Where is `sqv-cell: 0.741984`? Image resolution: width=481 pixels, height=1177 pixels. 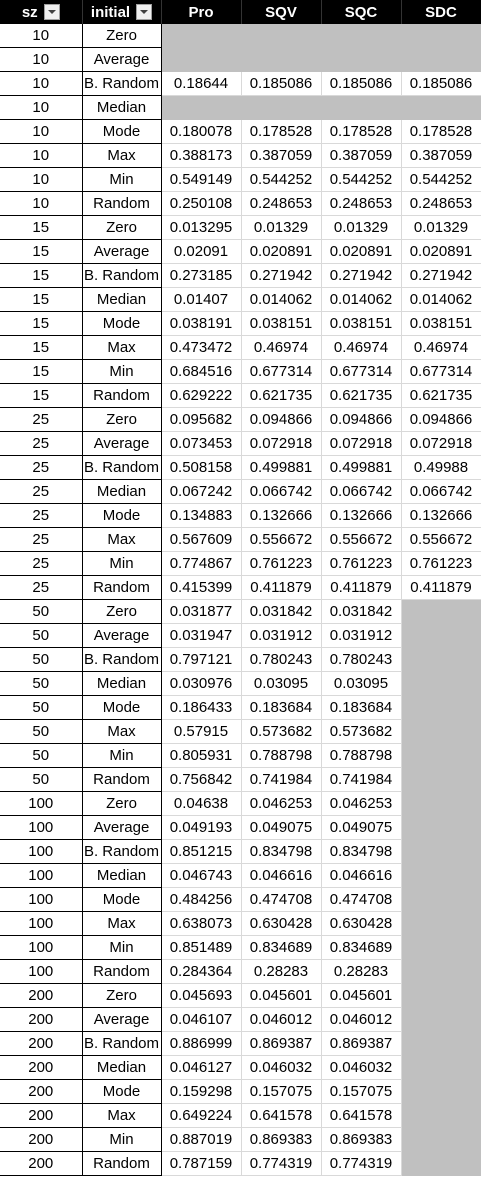 sqv-cell: 0.741984 is located at coordinates (281, 779).